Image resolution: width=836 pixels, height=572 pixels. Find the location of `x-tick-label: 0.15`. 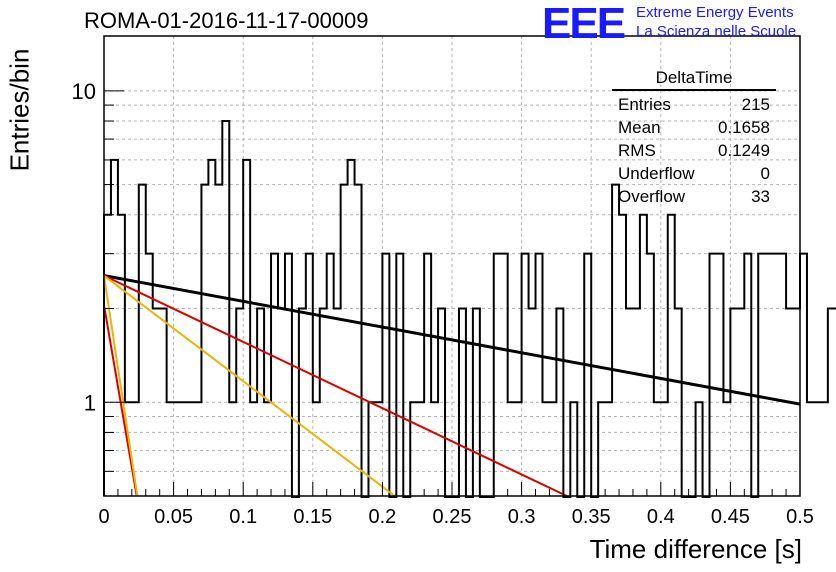

x-tick-label: 0.15 is located at coordinates (312, 517).